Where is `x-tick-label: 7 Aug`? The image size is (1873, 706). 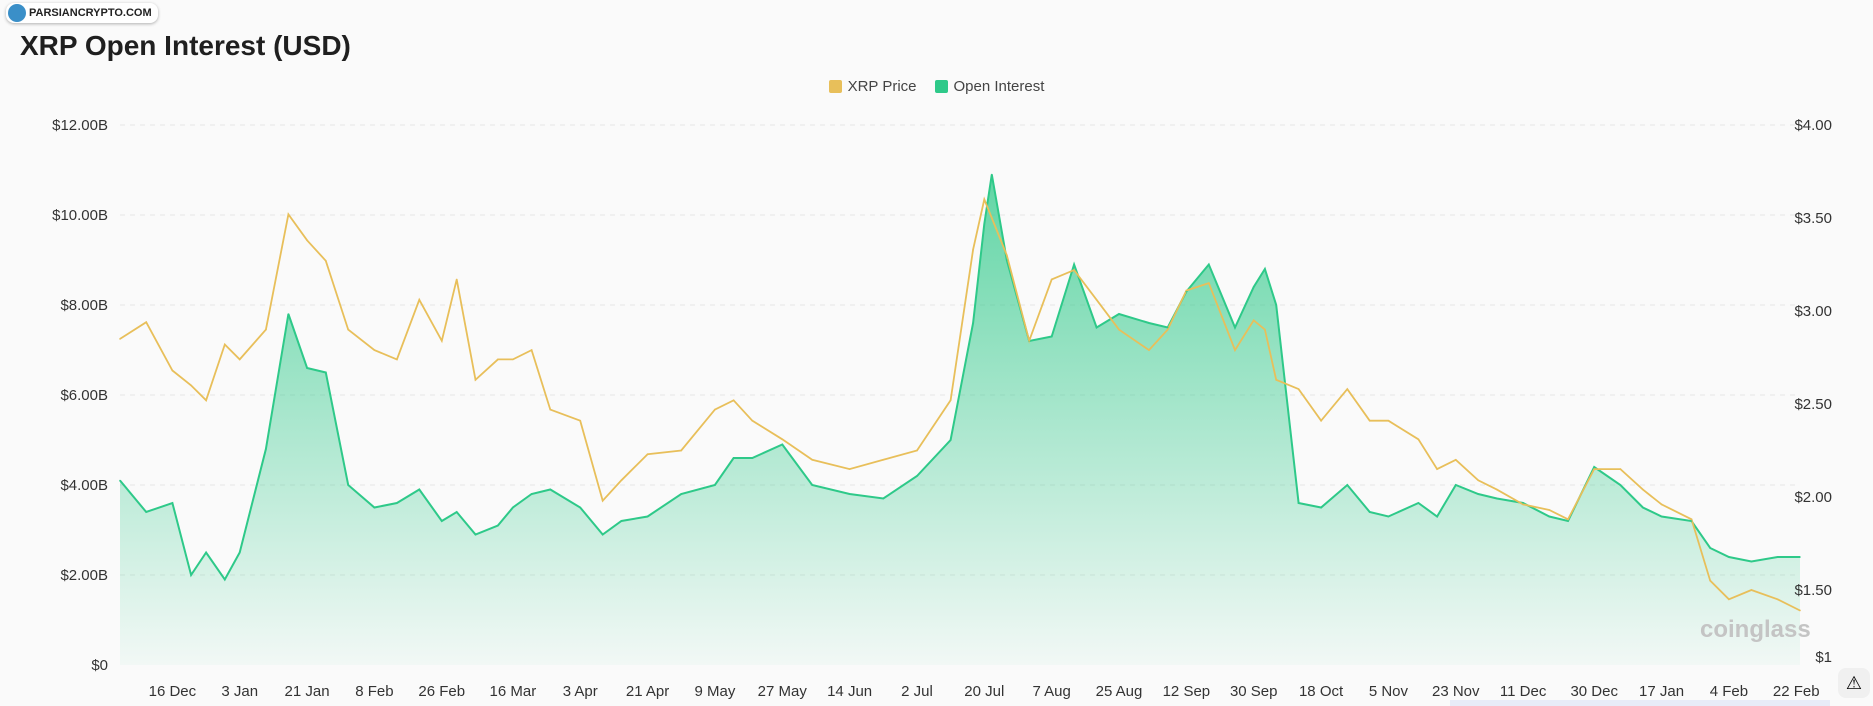 x-tick-label: 7 Aug is located at coordinates (1051, 691).